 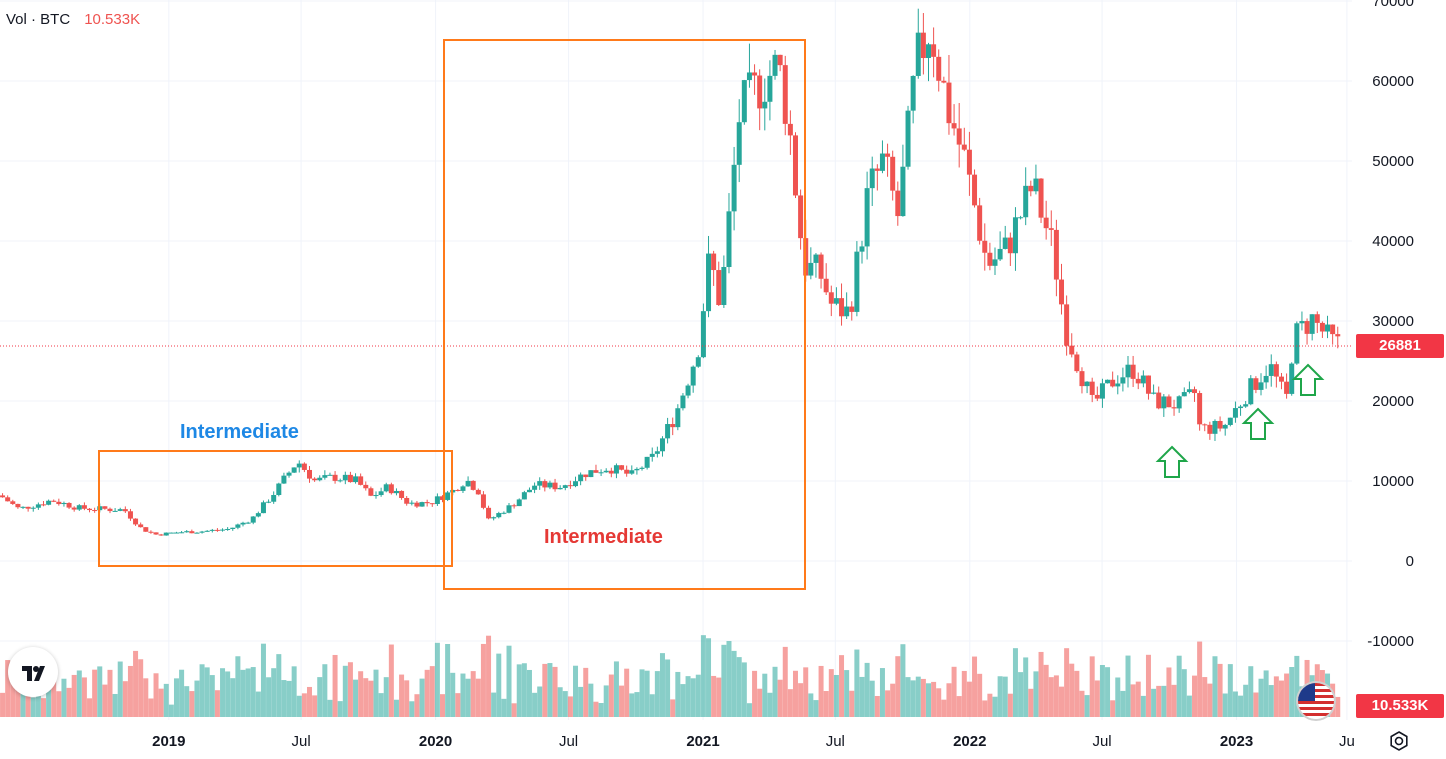 I want to click on x-tick-label: 2020, so click(x=435, y=741).